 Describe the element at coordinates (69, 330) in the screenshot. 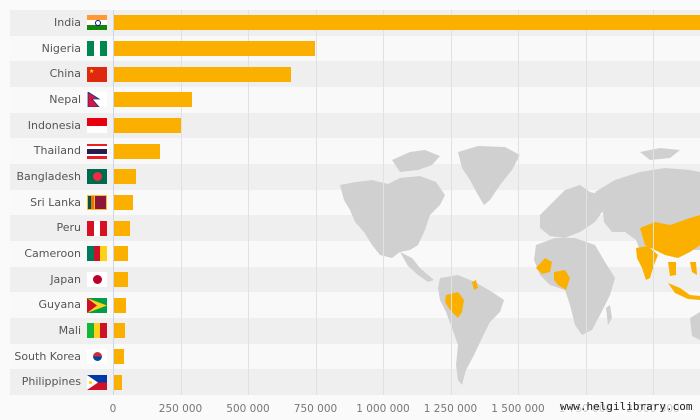

I see `category-label: Mali` at that location.